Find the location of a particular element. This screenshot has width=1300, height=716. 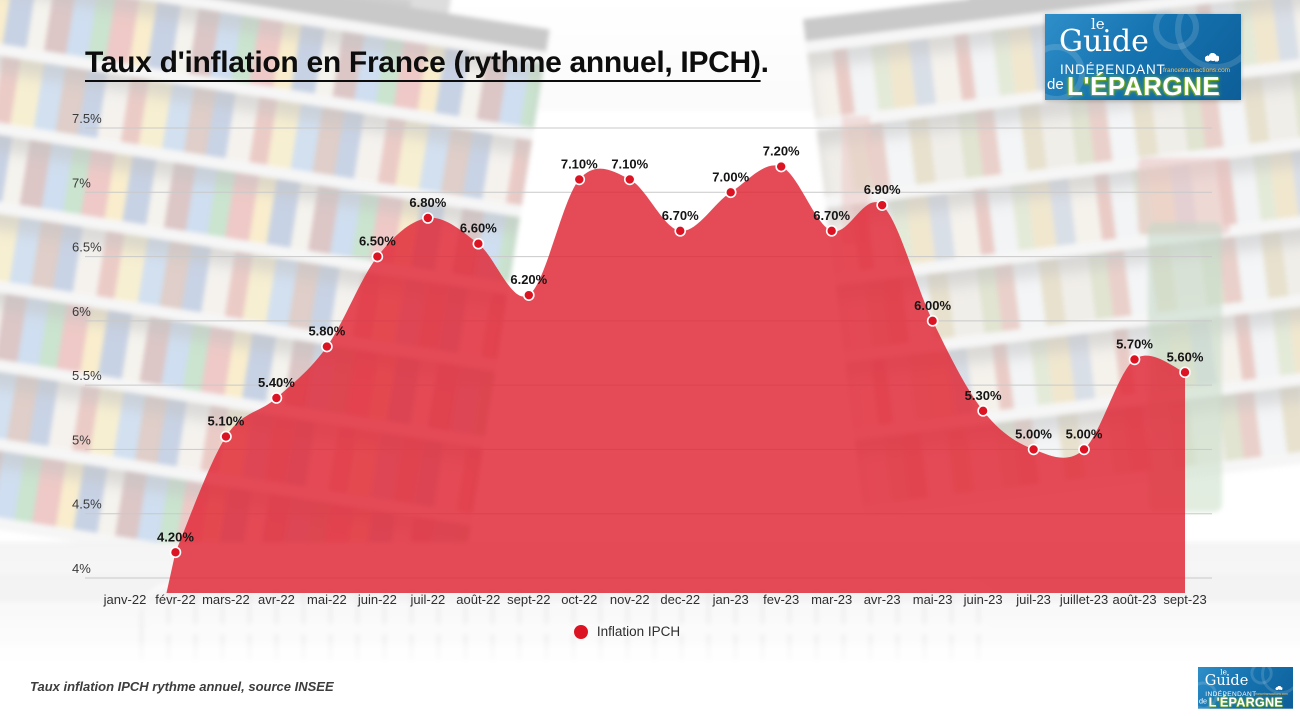

data-point-label: 7.20% is located at coordinates (781, 151).